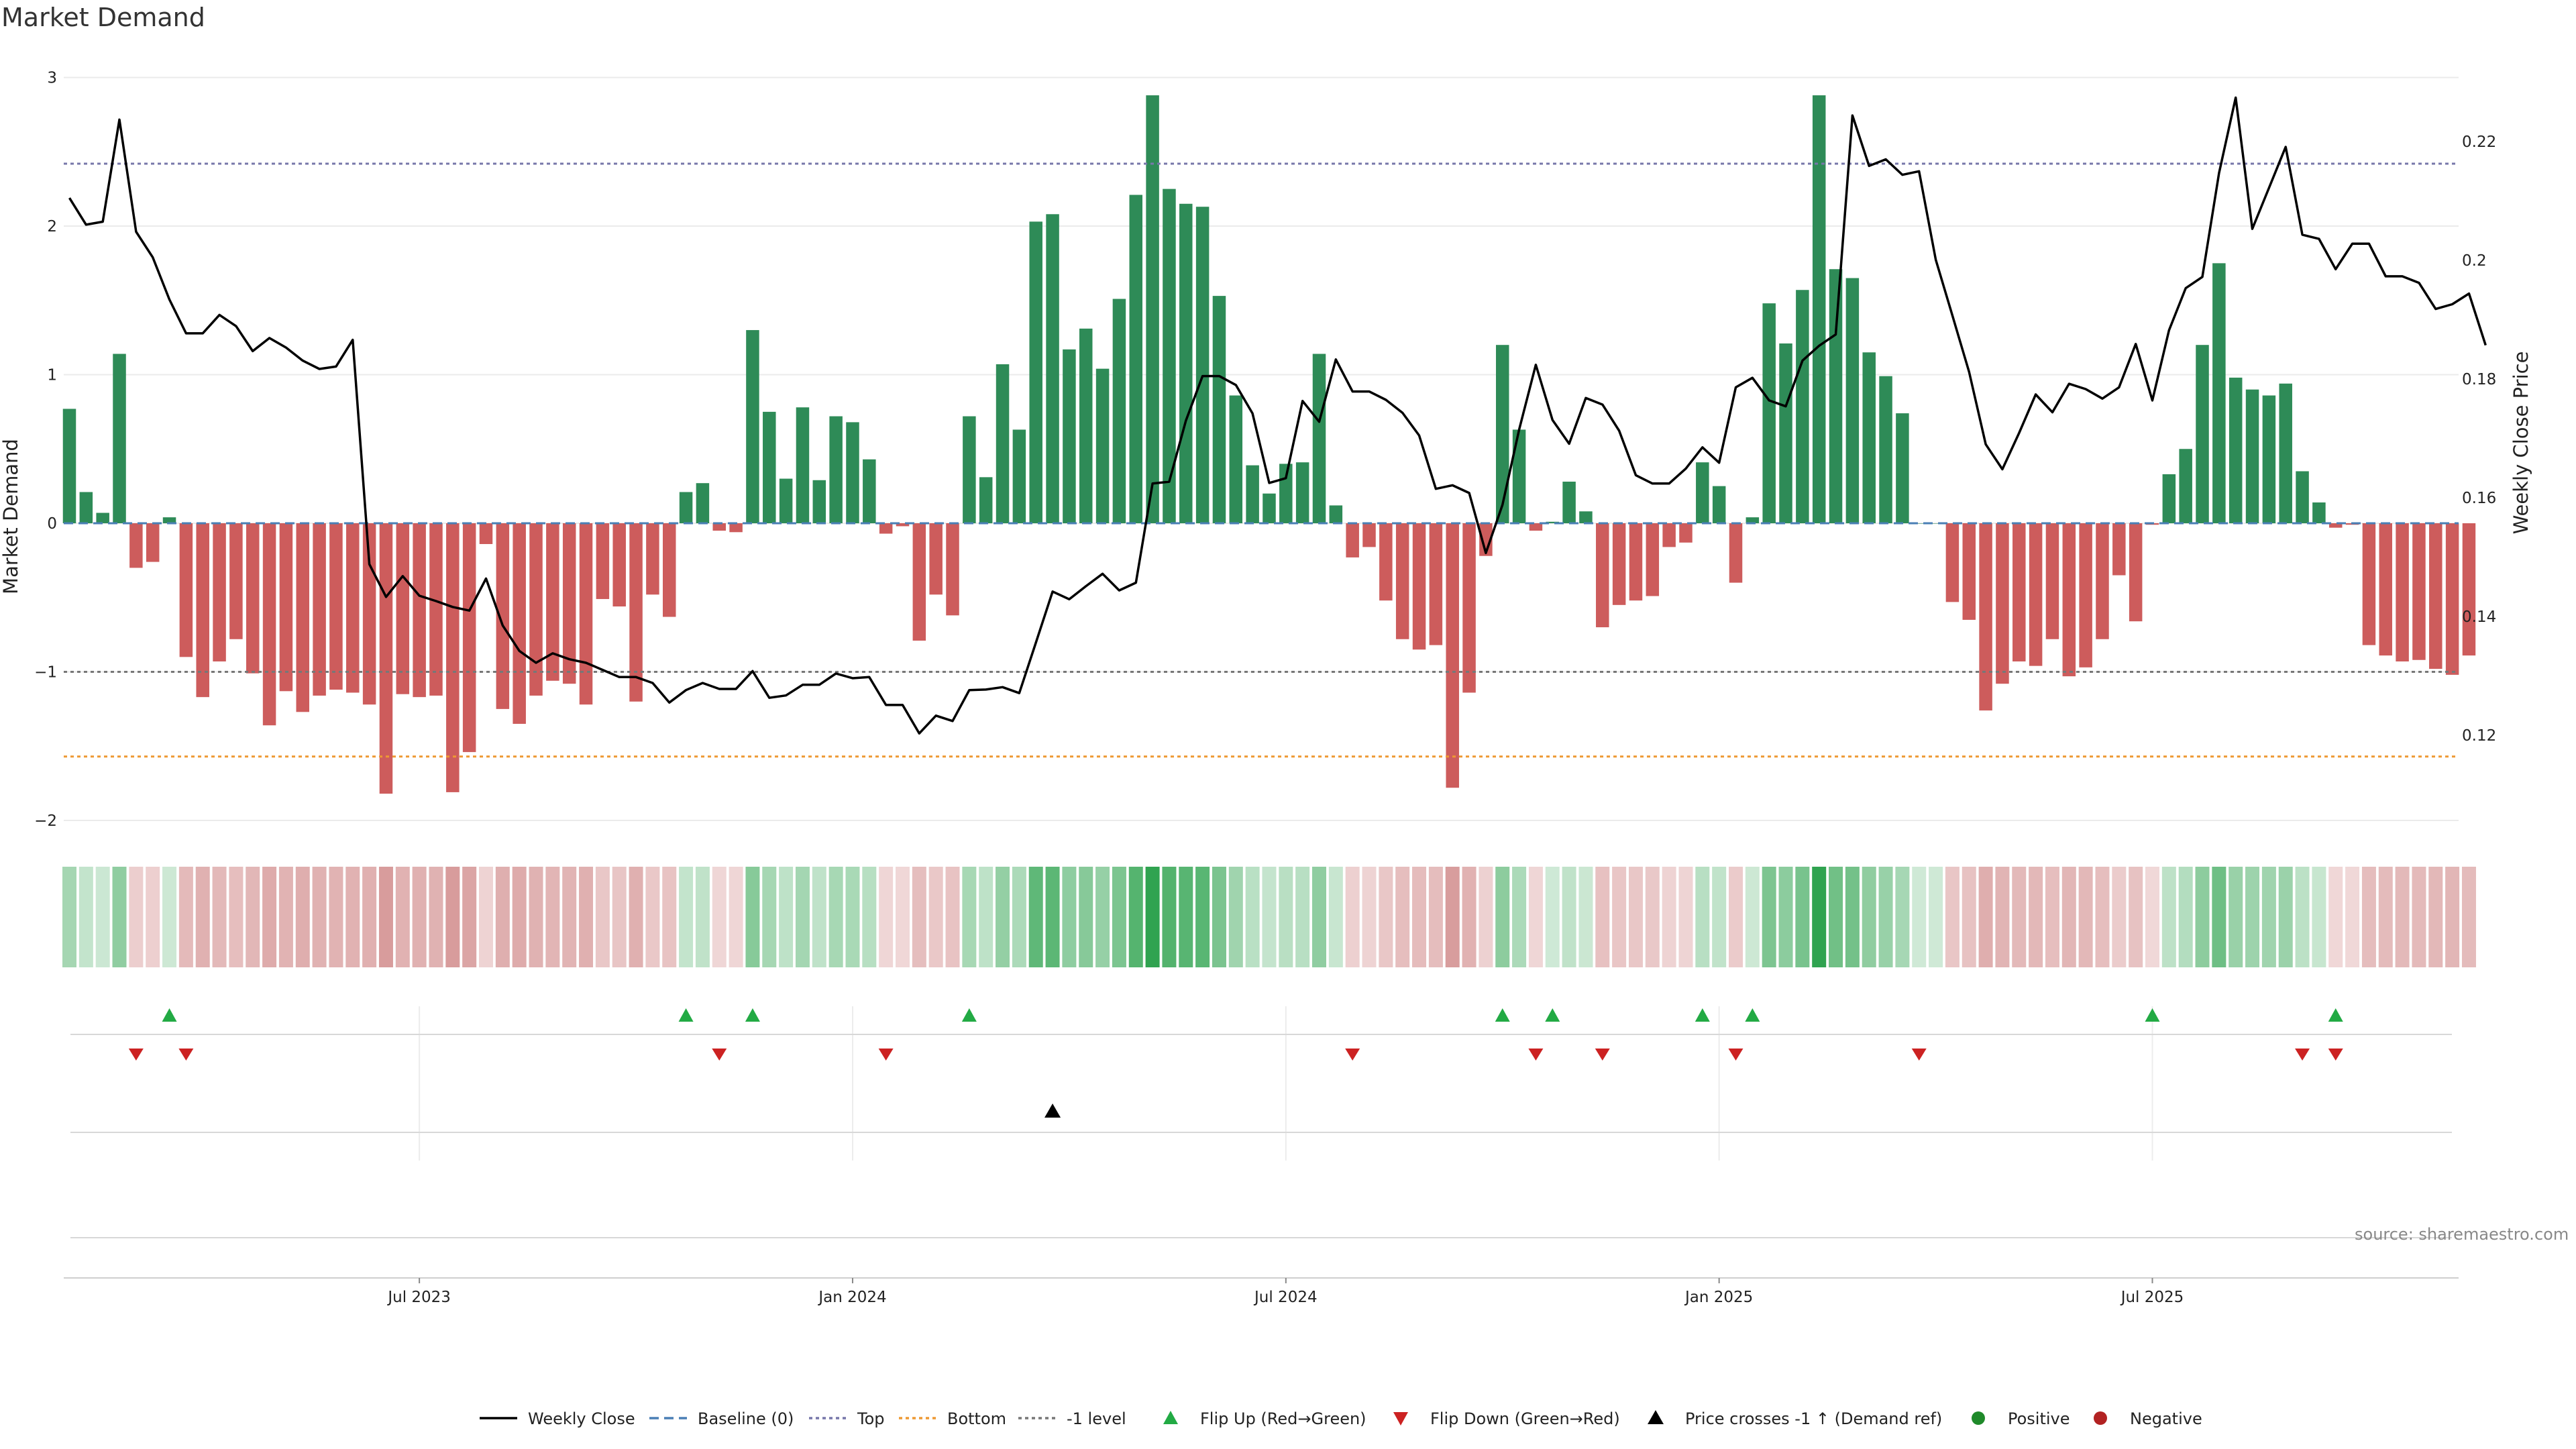  Describe the element at coordinates (1525, 1418) in the screenshot. I see `legend-flip-down-label: Flip Down (Green→Red)` at that location.